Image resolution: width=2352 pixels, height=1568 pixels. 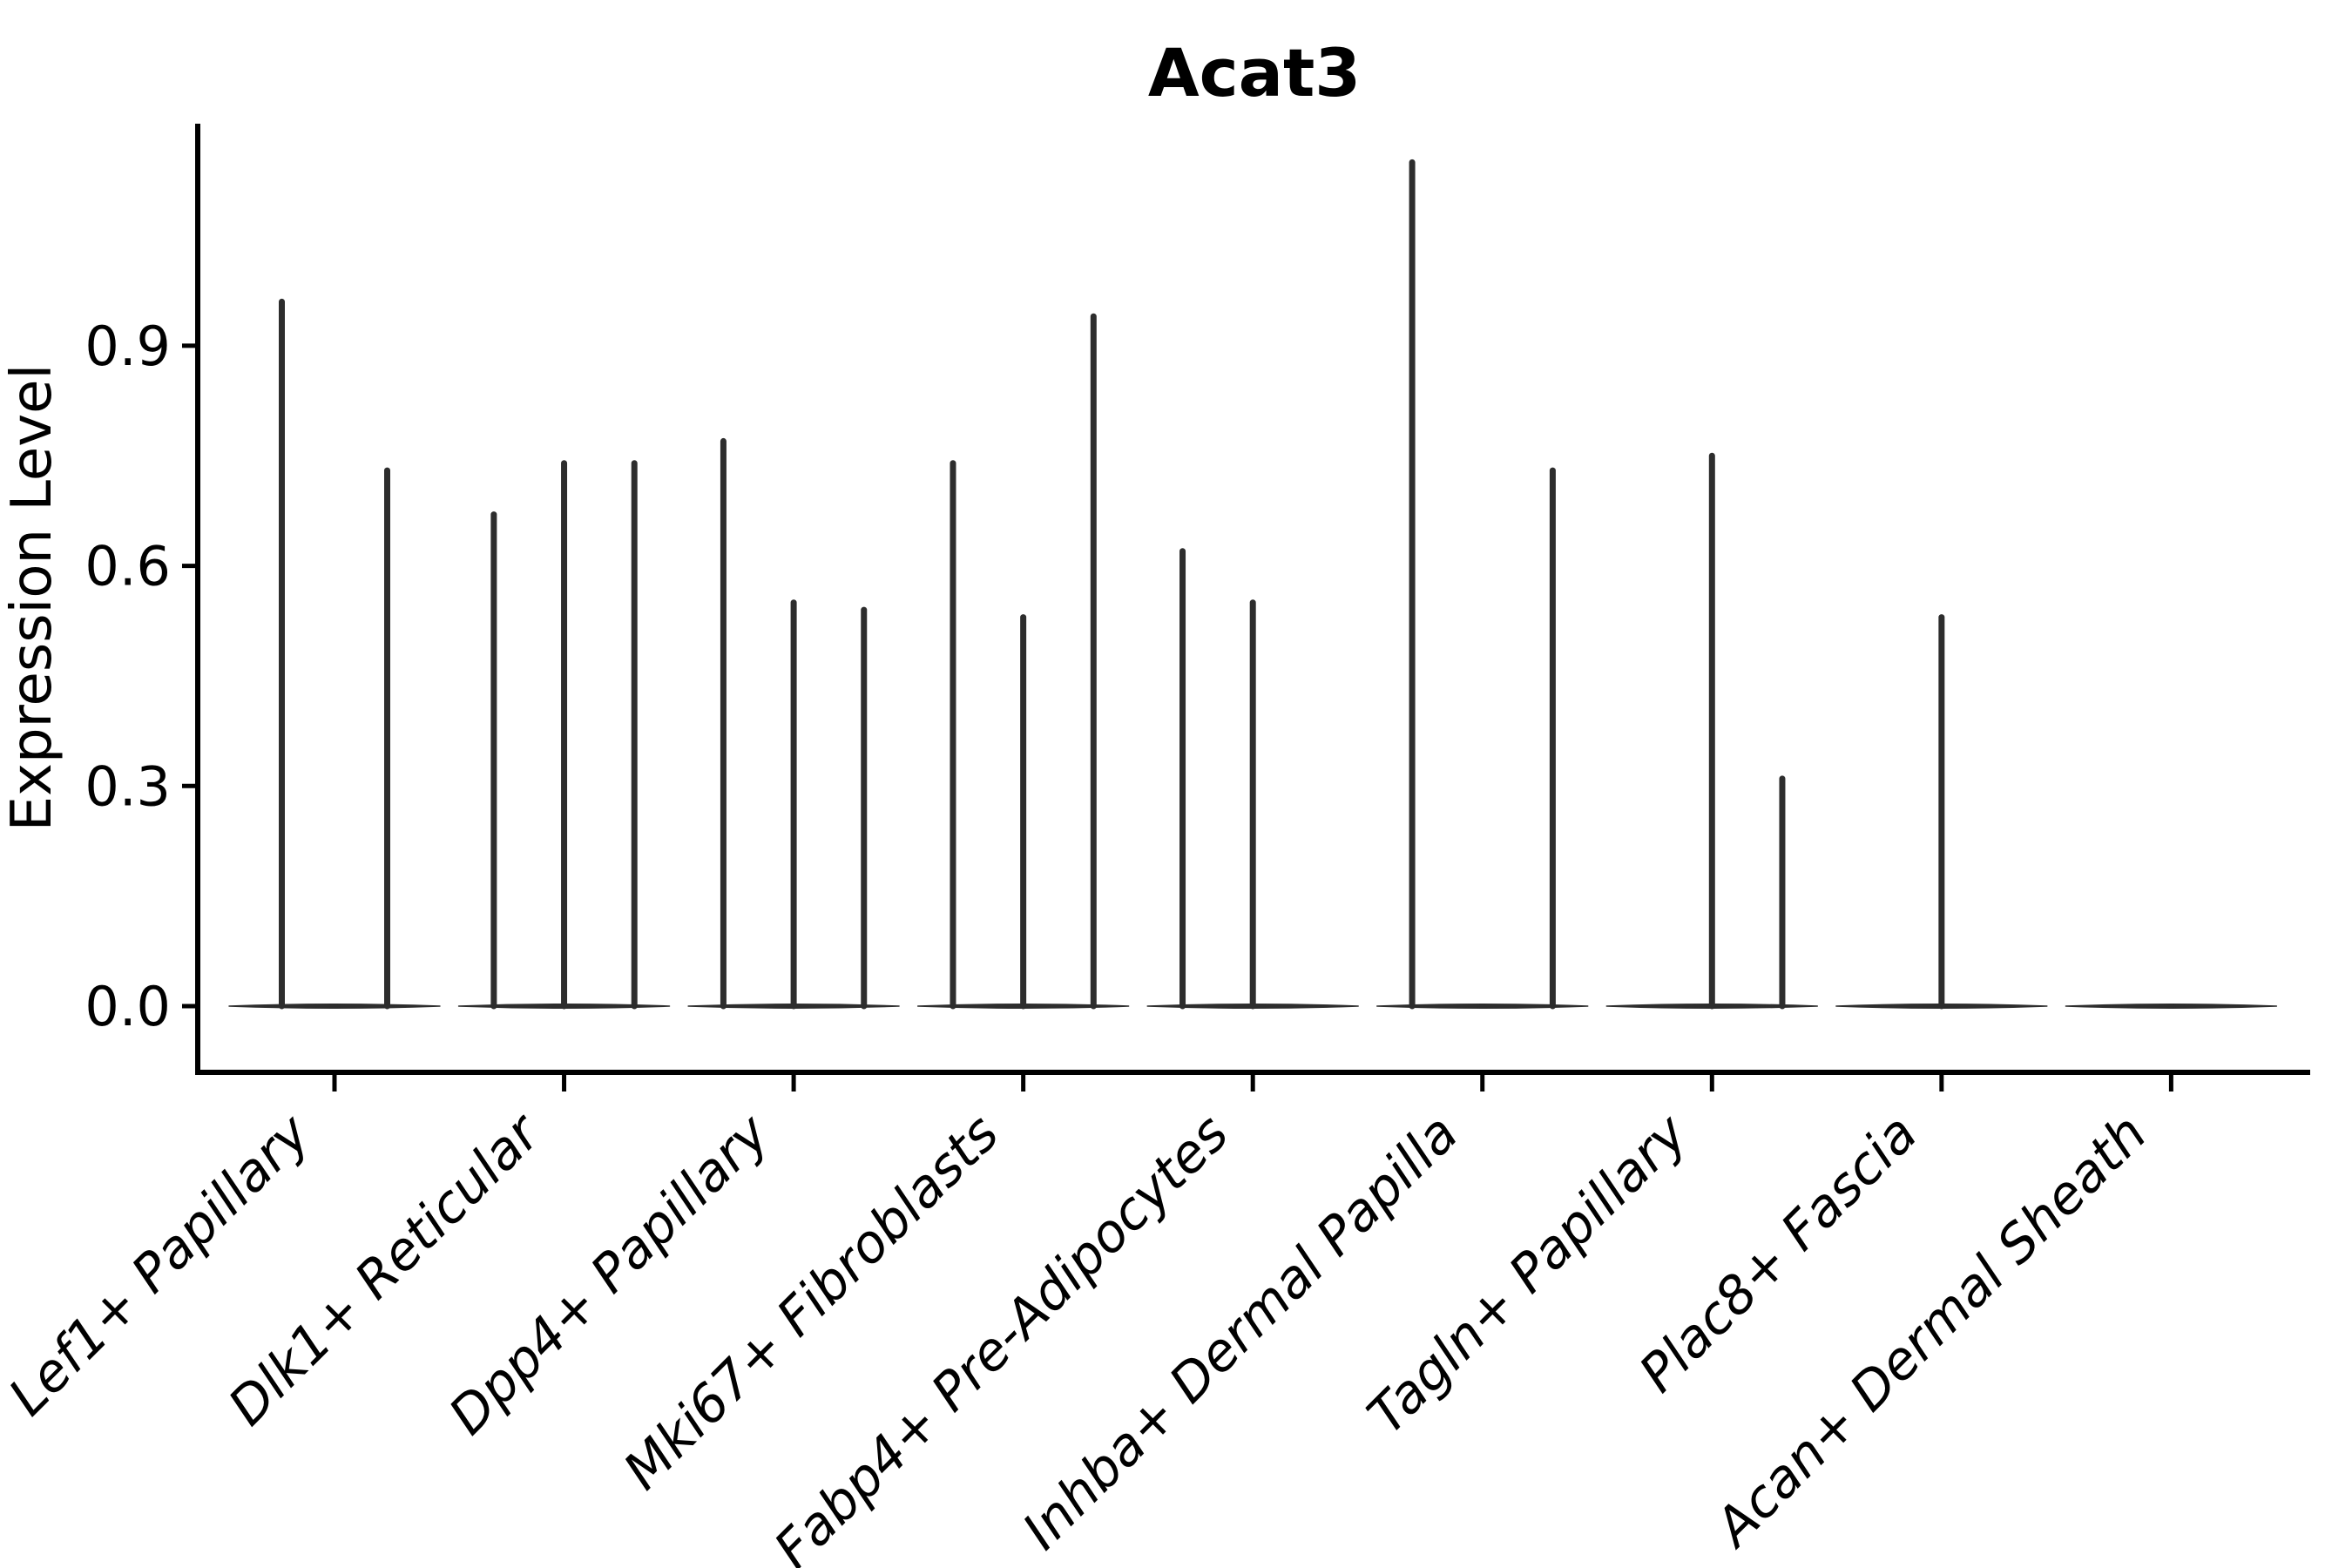 What do you see at coordinates (127, 786) in the screenshot?
I see `y-tick-label: 0.3` at bounding box center [127, 786].